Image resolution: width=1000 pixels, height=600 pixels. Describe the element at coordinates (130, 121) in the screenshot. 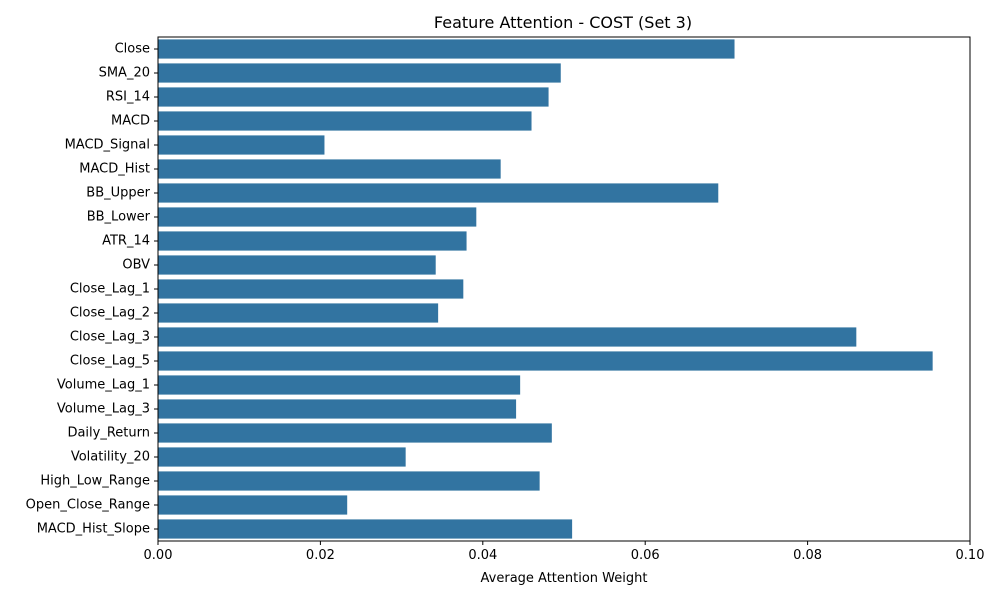

I see `y-tick-label: MACD` at that location.